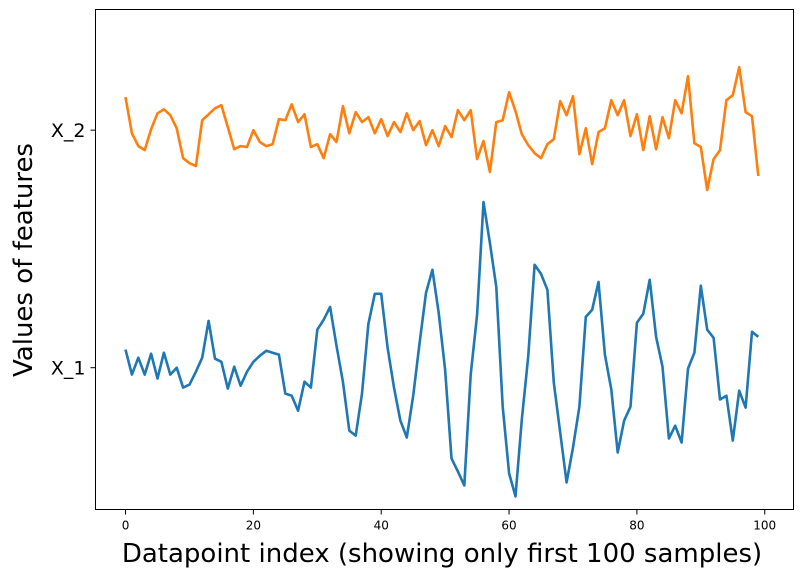 The image size is (801, 577). I want to click on x-tick-label: 80, so click(636, 526).